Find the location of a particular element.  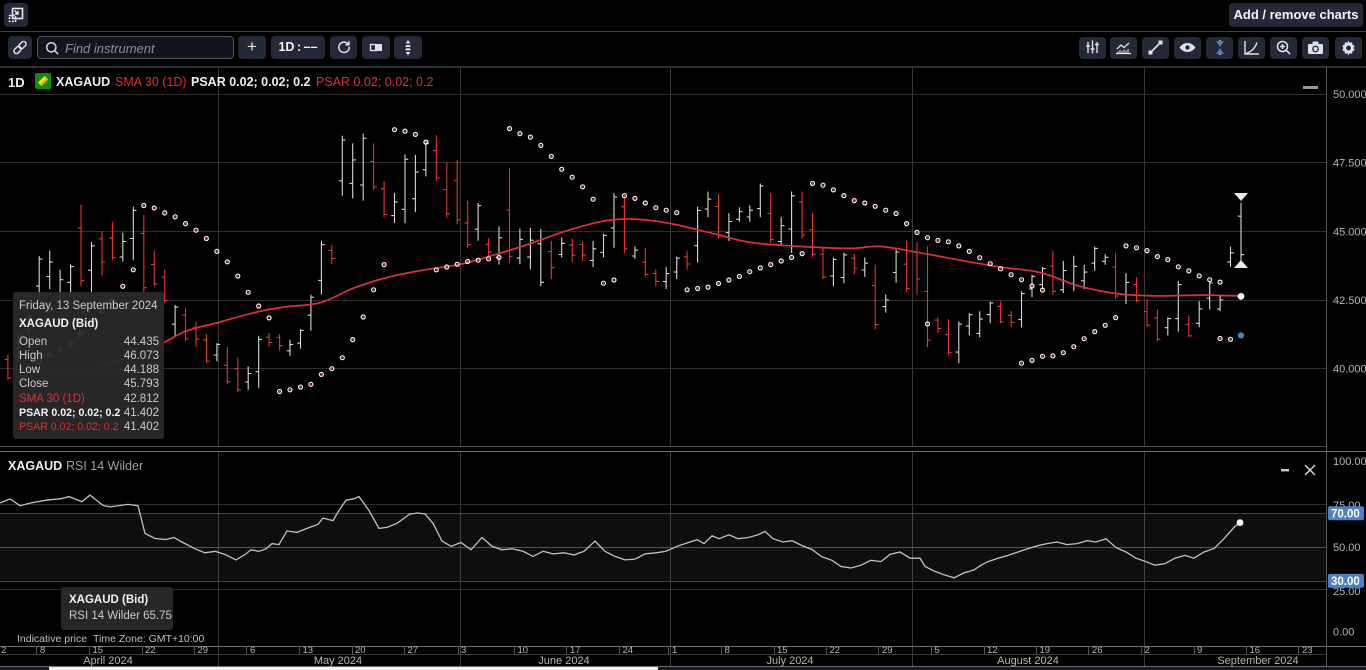

svg-text: 13 is located at coordinates (308, 650).